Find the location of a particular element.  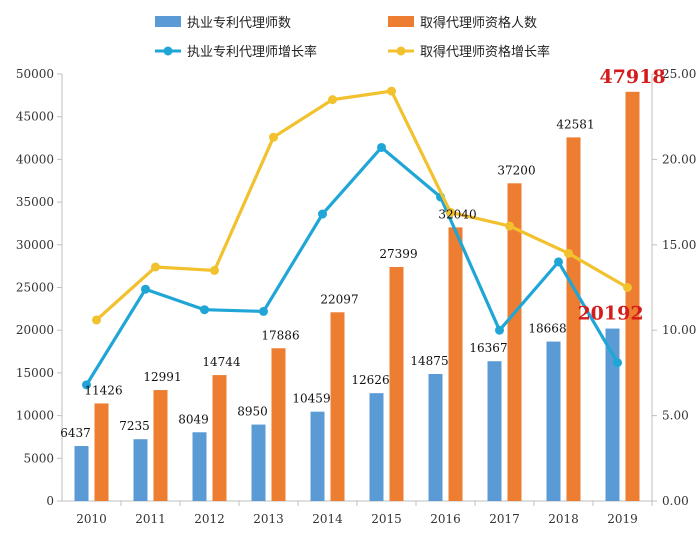

bar-value-label: 12991 is located at coordinates (162, 377).